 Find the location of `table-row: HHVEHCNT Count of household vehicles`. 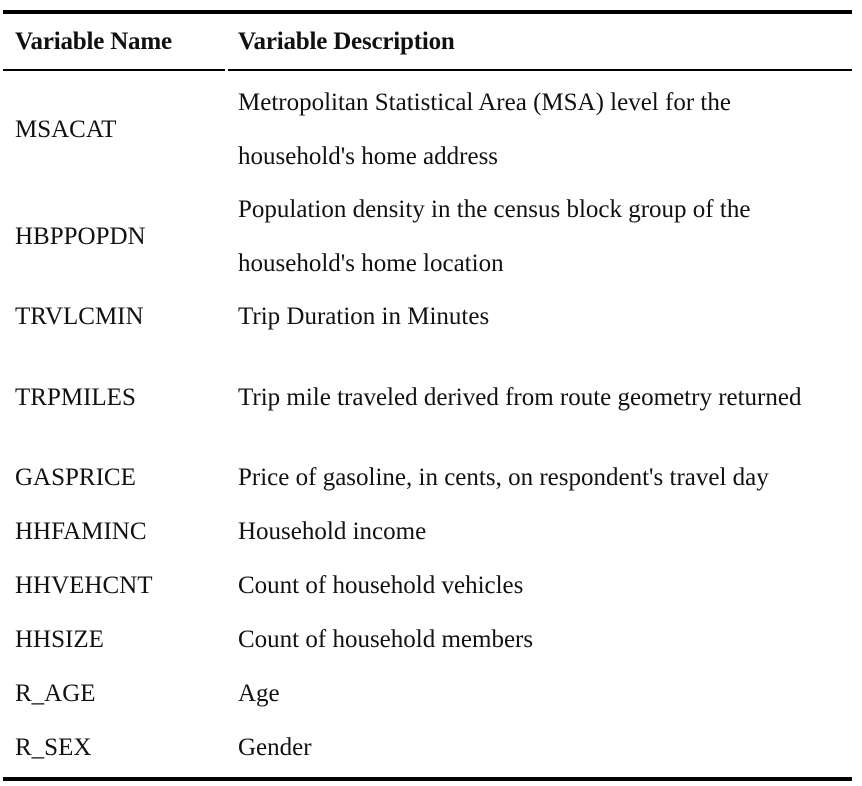

table-row: HHVEHCNT Count of household vehicles is located at coordinates (427, 586).